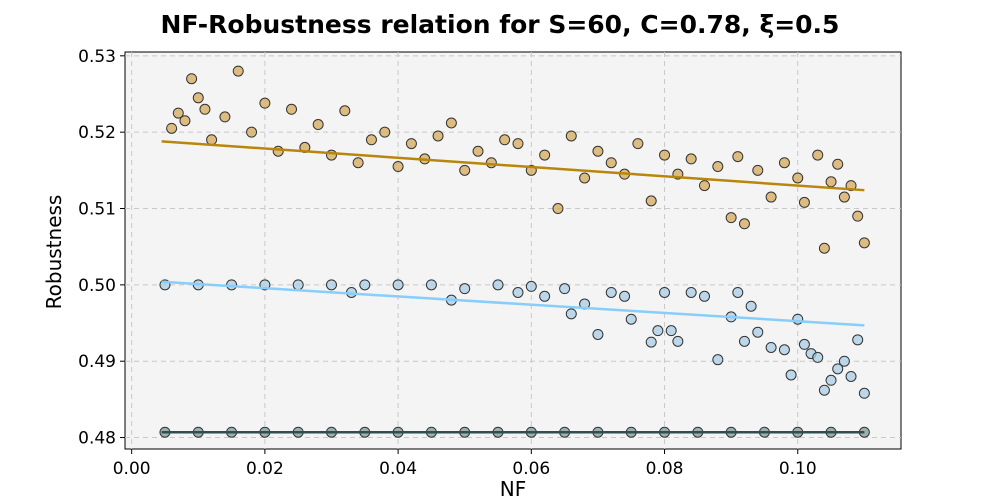 The image size is (1000, 500). I want to click on y-tick-label: 0.50, so click(97, 286).